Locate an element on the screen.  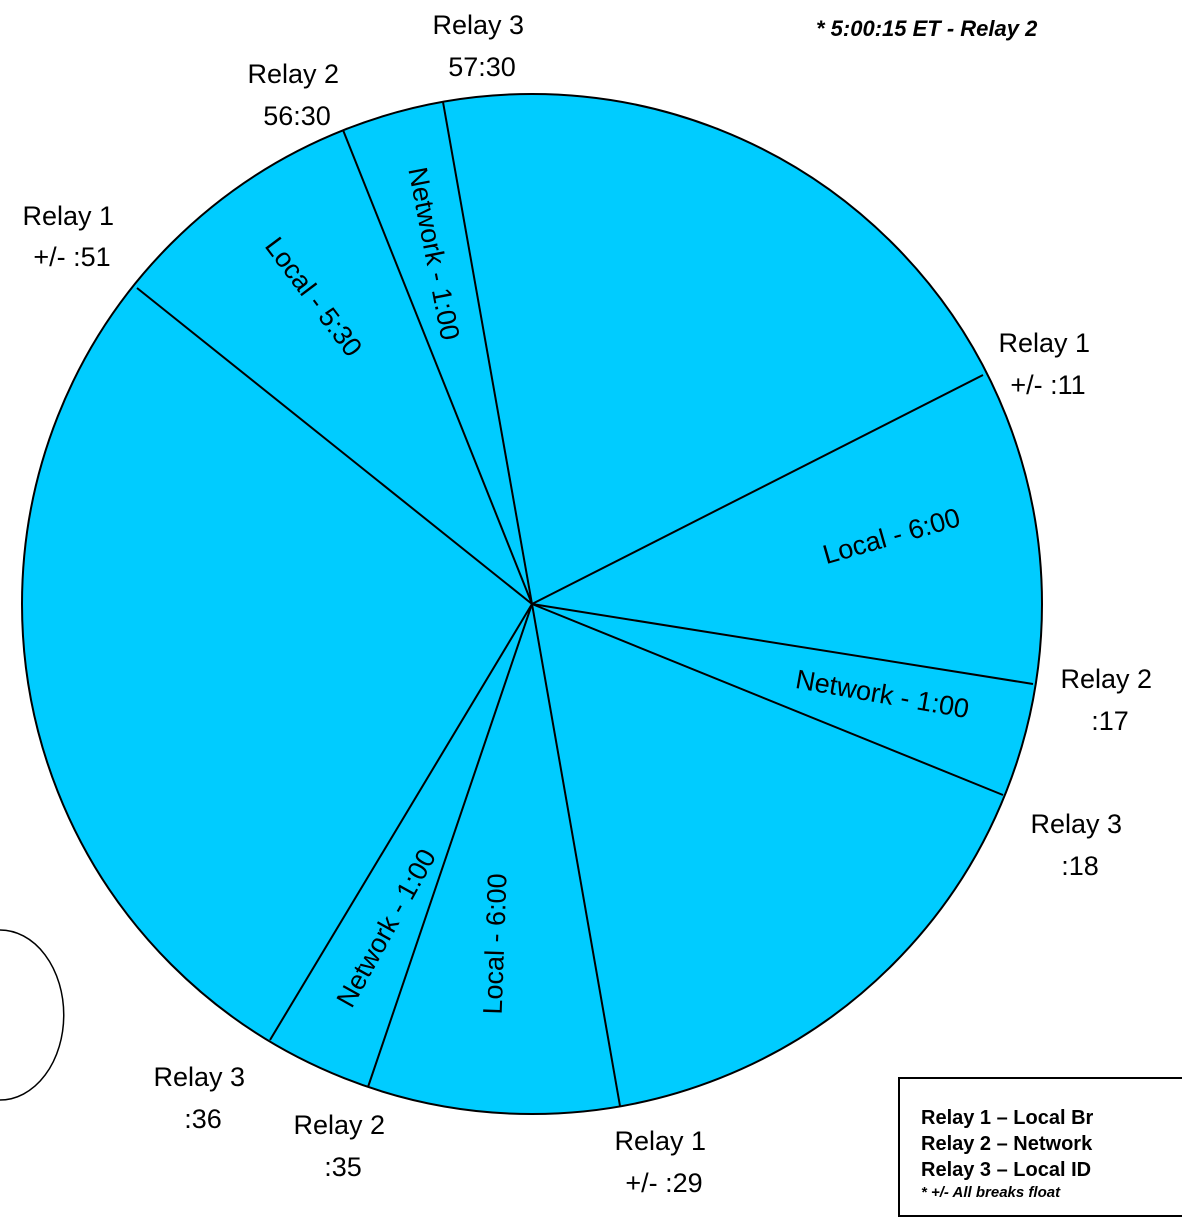
segment-label-local-bottom: Local - 6:00 is located at coordinates (495, 944).